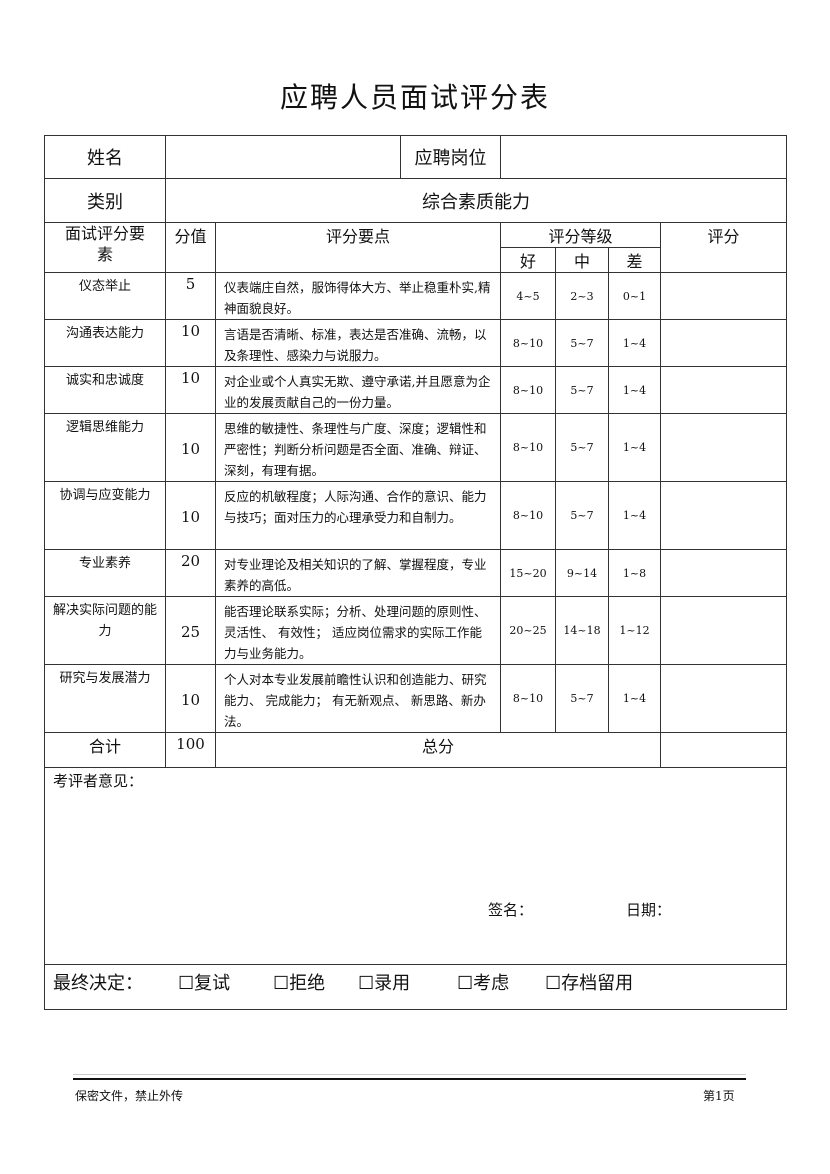 The height and width of the screenshot is (1174, 830). Describe the element at coordinates (105, 698) in the screenshot. I see `element-cell: 研究与发展潜力` at that location.